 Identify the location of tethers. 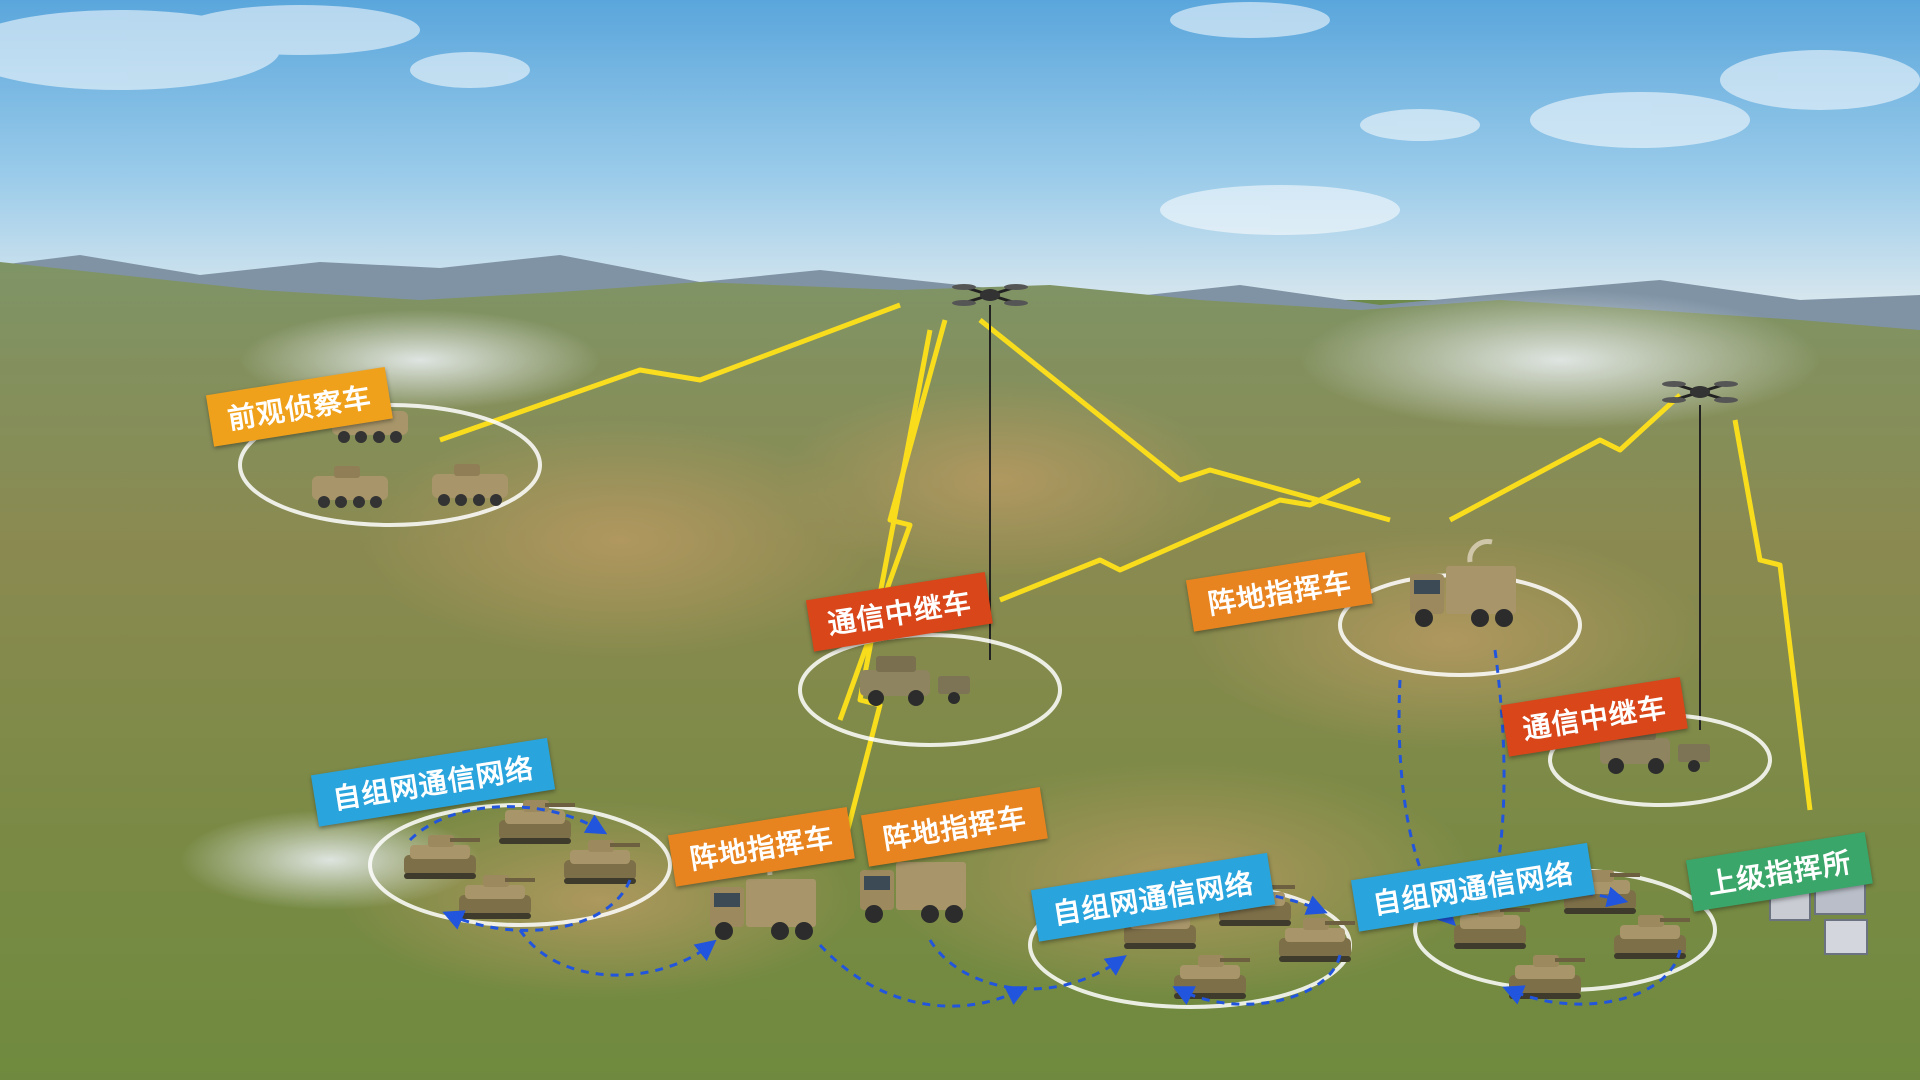
(1345, 517).